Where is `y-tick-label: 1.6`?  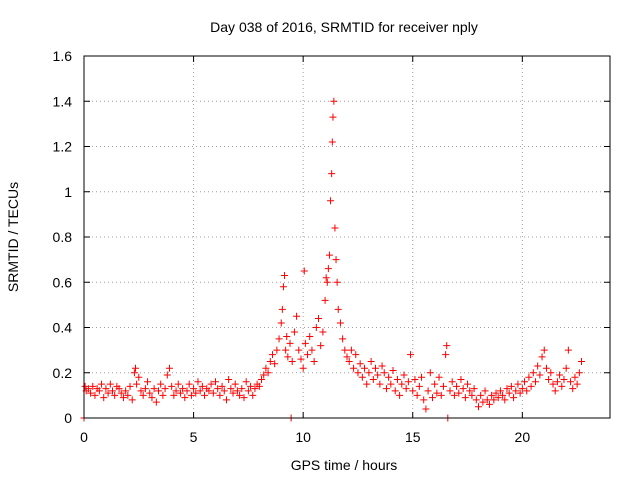
y-tick-label: 1.6 is located at coordinates (63, 56).